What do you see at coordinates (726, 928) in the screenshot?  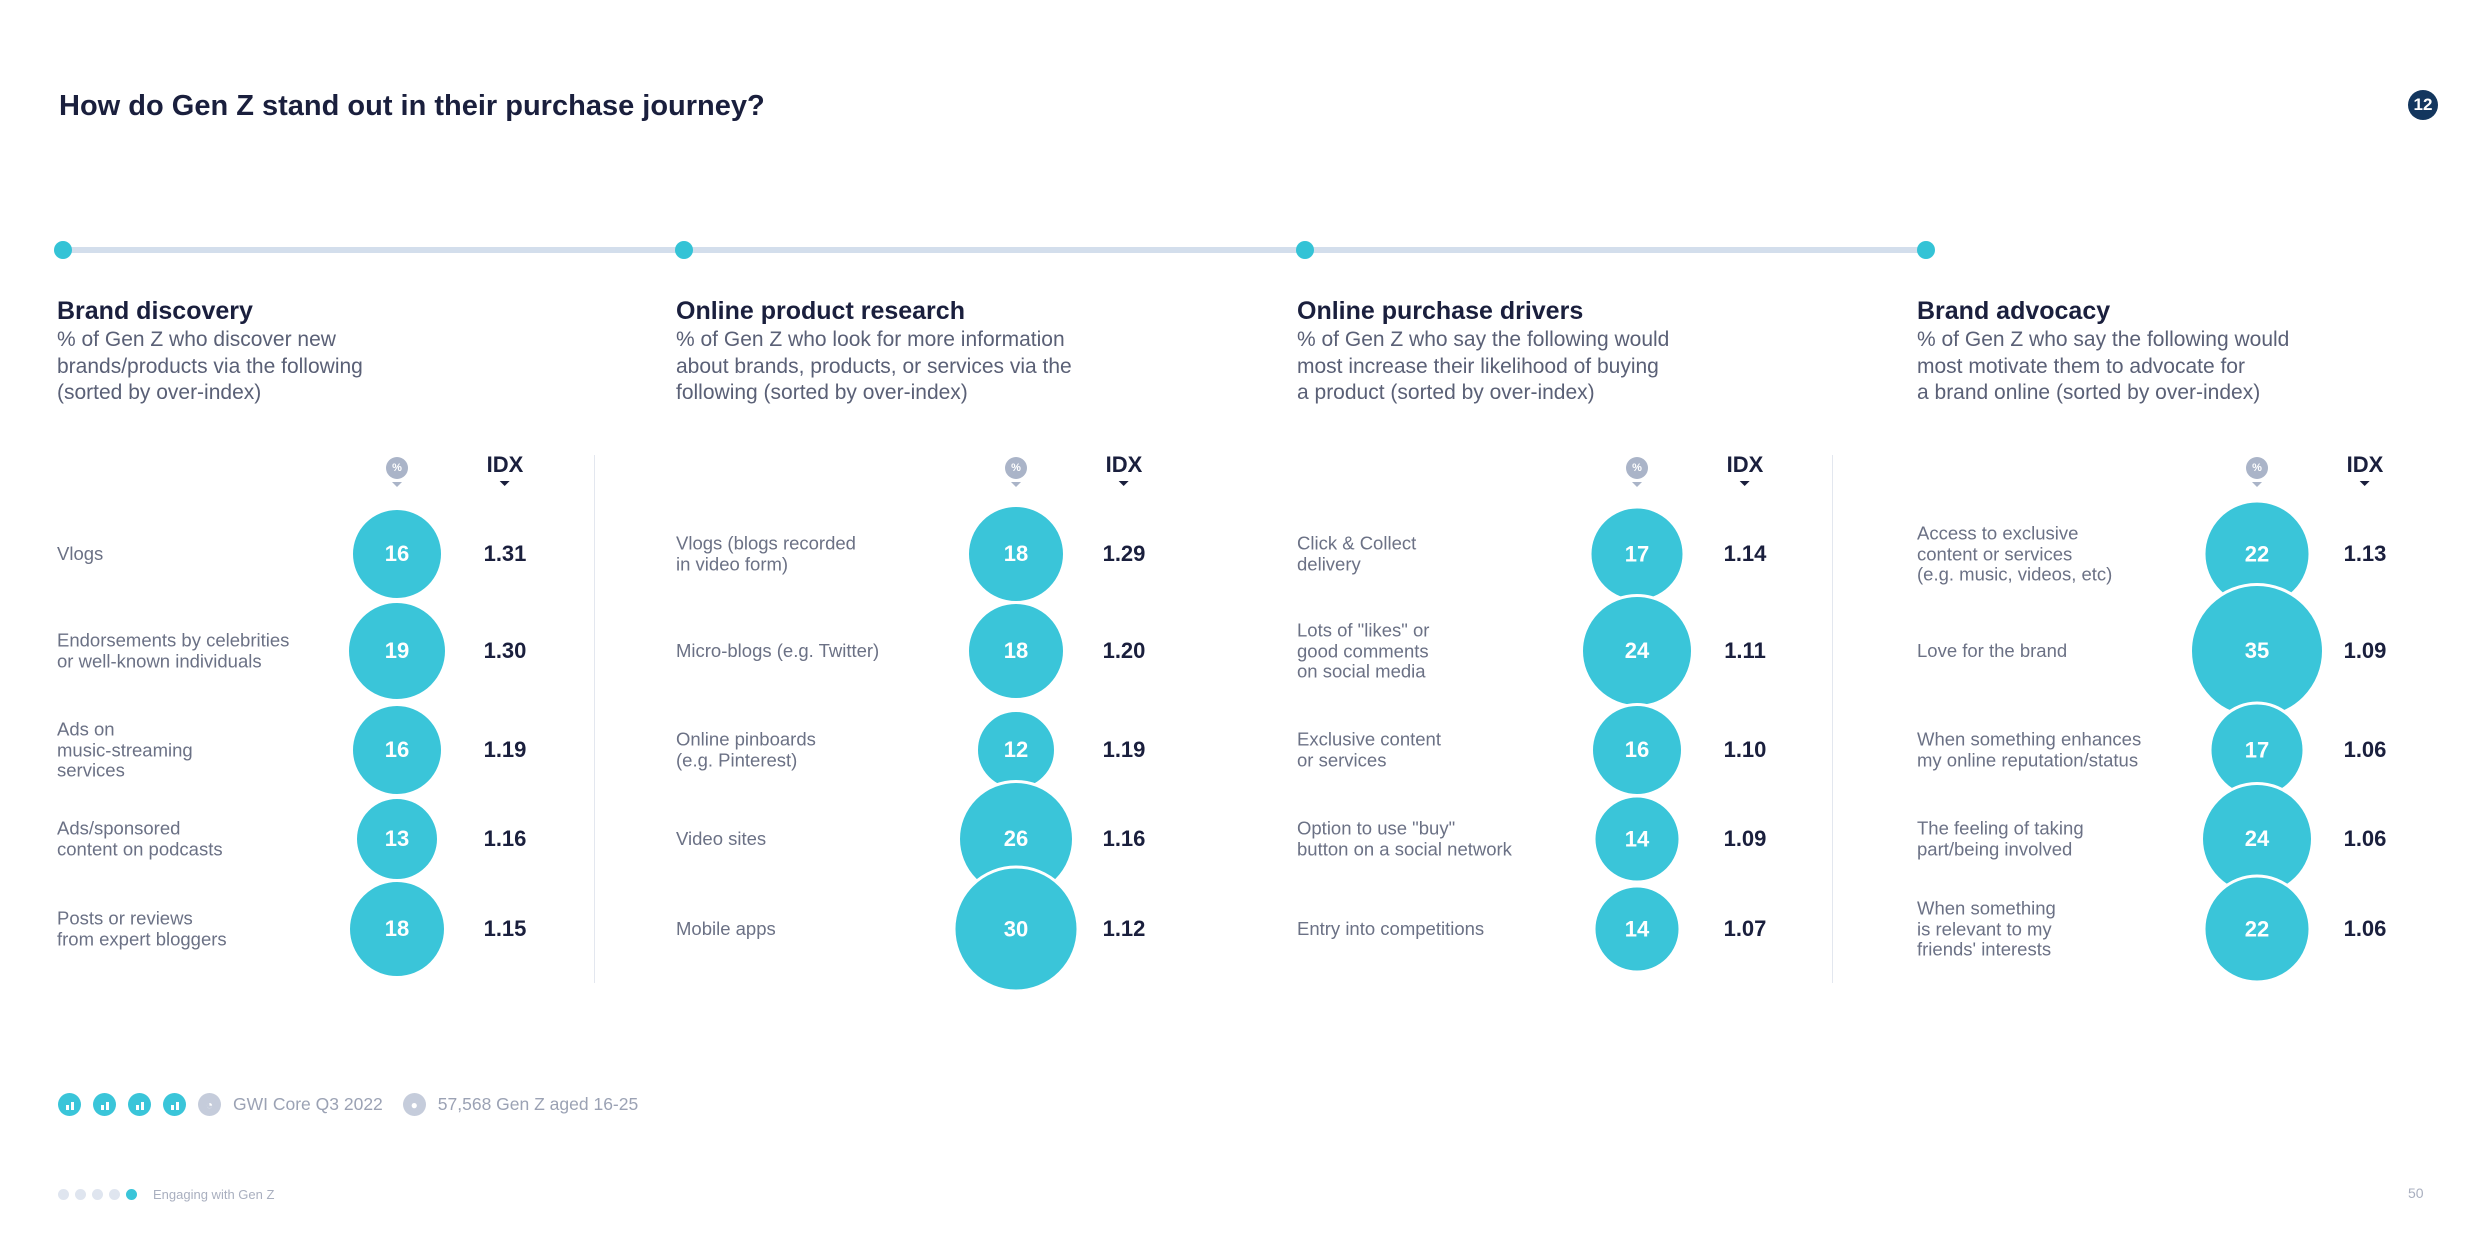 I see `row-label: Mobile apps` at bounding box center [726, 928].